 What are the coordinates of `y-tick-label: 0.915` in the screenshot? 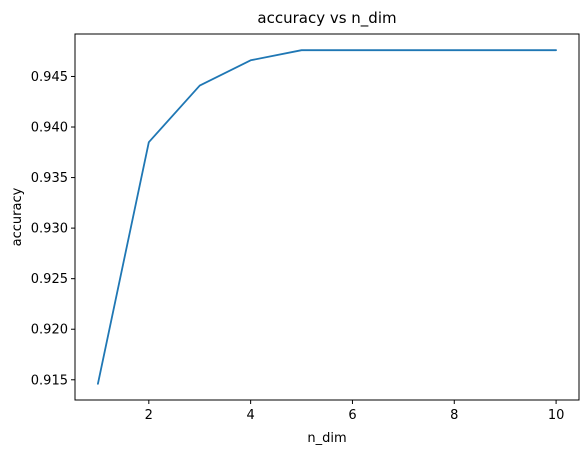 It's located at (49, 380).